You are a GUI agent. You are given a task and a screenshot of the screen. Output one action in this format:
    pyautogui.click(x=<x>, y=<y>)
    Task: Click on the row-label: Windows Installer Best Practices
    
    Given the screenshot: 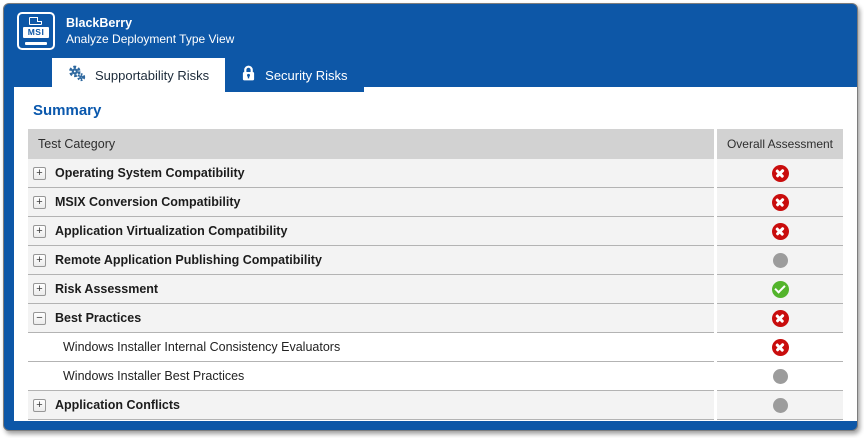 What is the action you would take?
    pyautogui.click(x=154, y=376)
    